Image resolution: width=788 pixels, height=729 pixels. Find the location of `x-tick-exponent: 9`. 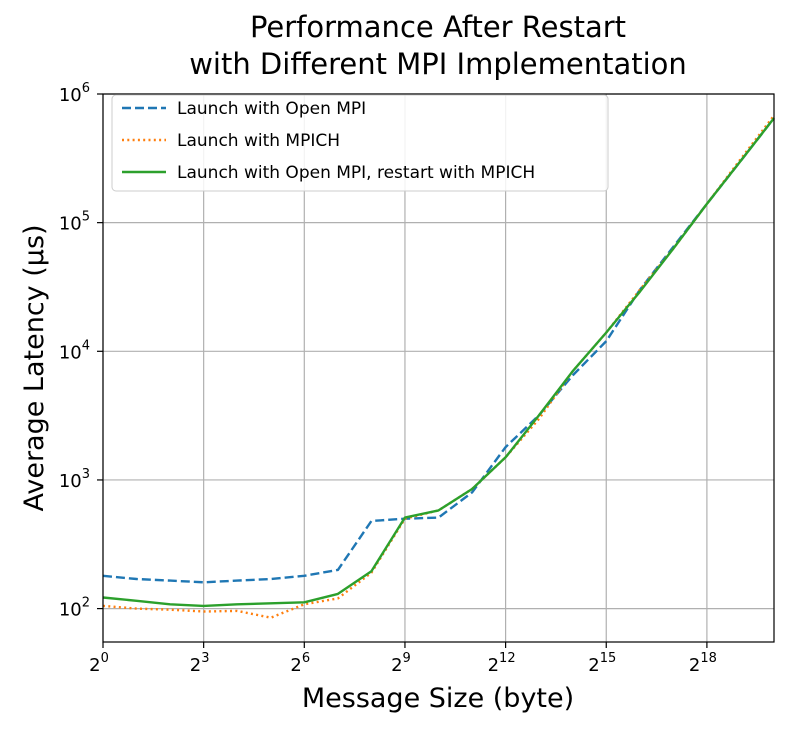

x-tick-exponent: 9 is located at coordinates (407, 658).